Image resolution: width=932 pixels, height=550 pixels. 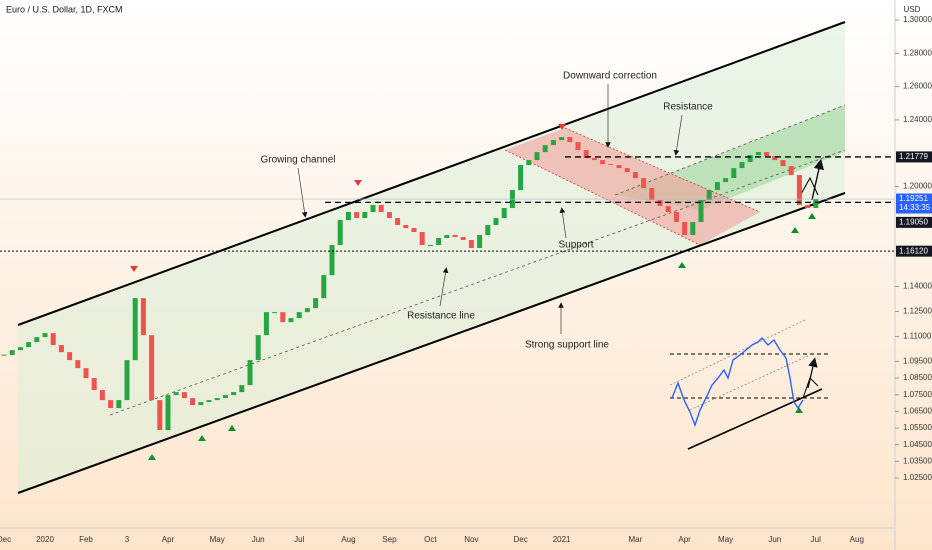 I want to click on y-tick-label: 1.12500, so click(x=917, y=311).